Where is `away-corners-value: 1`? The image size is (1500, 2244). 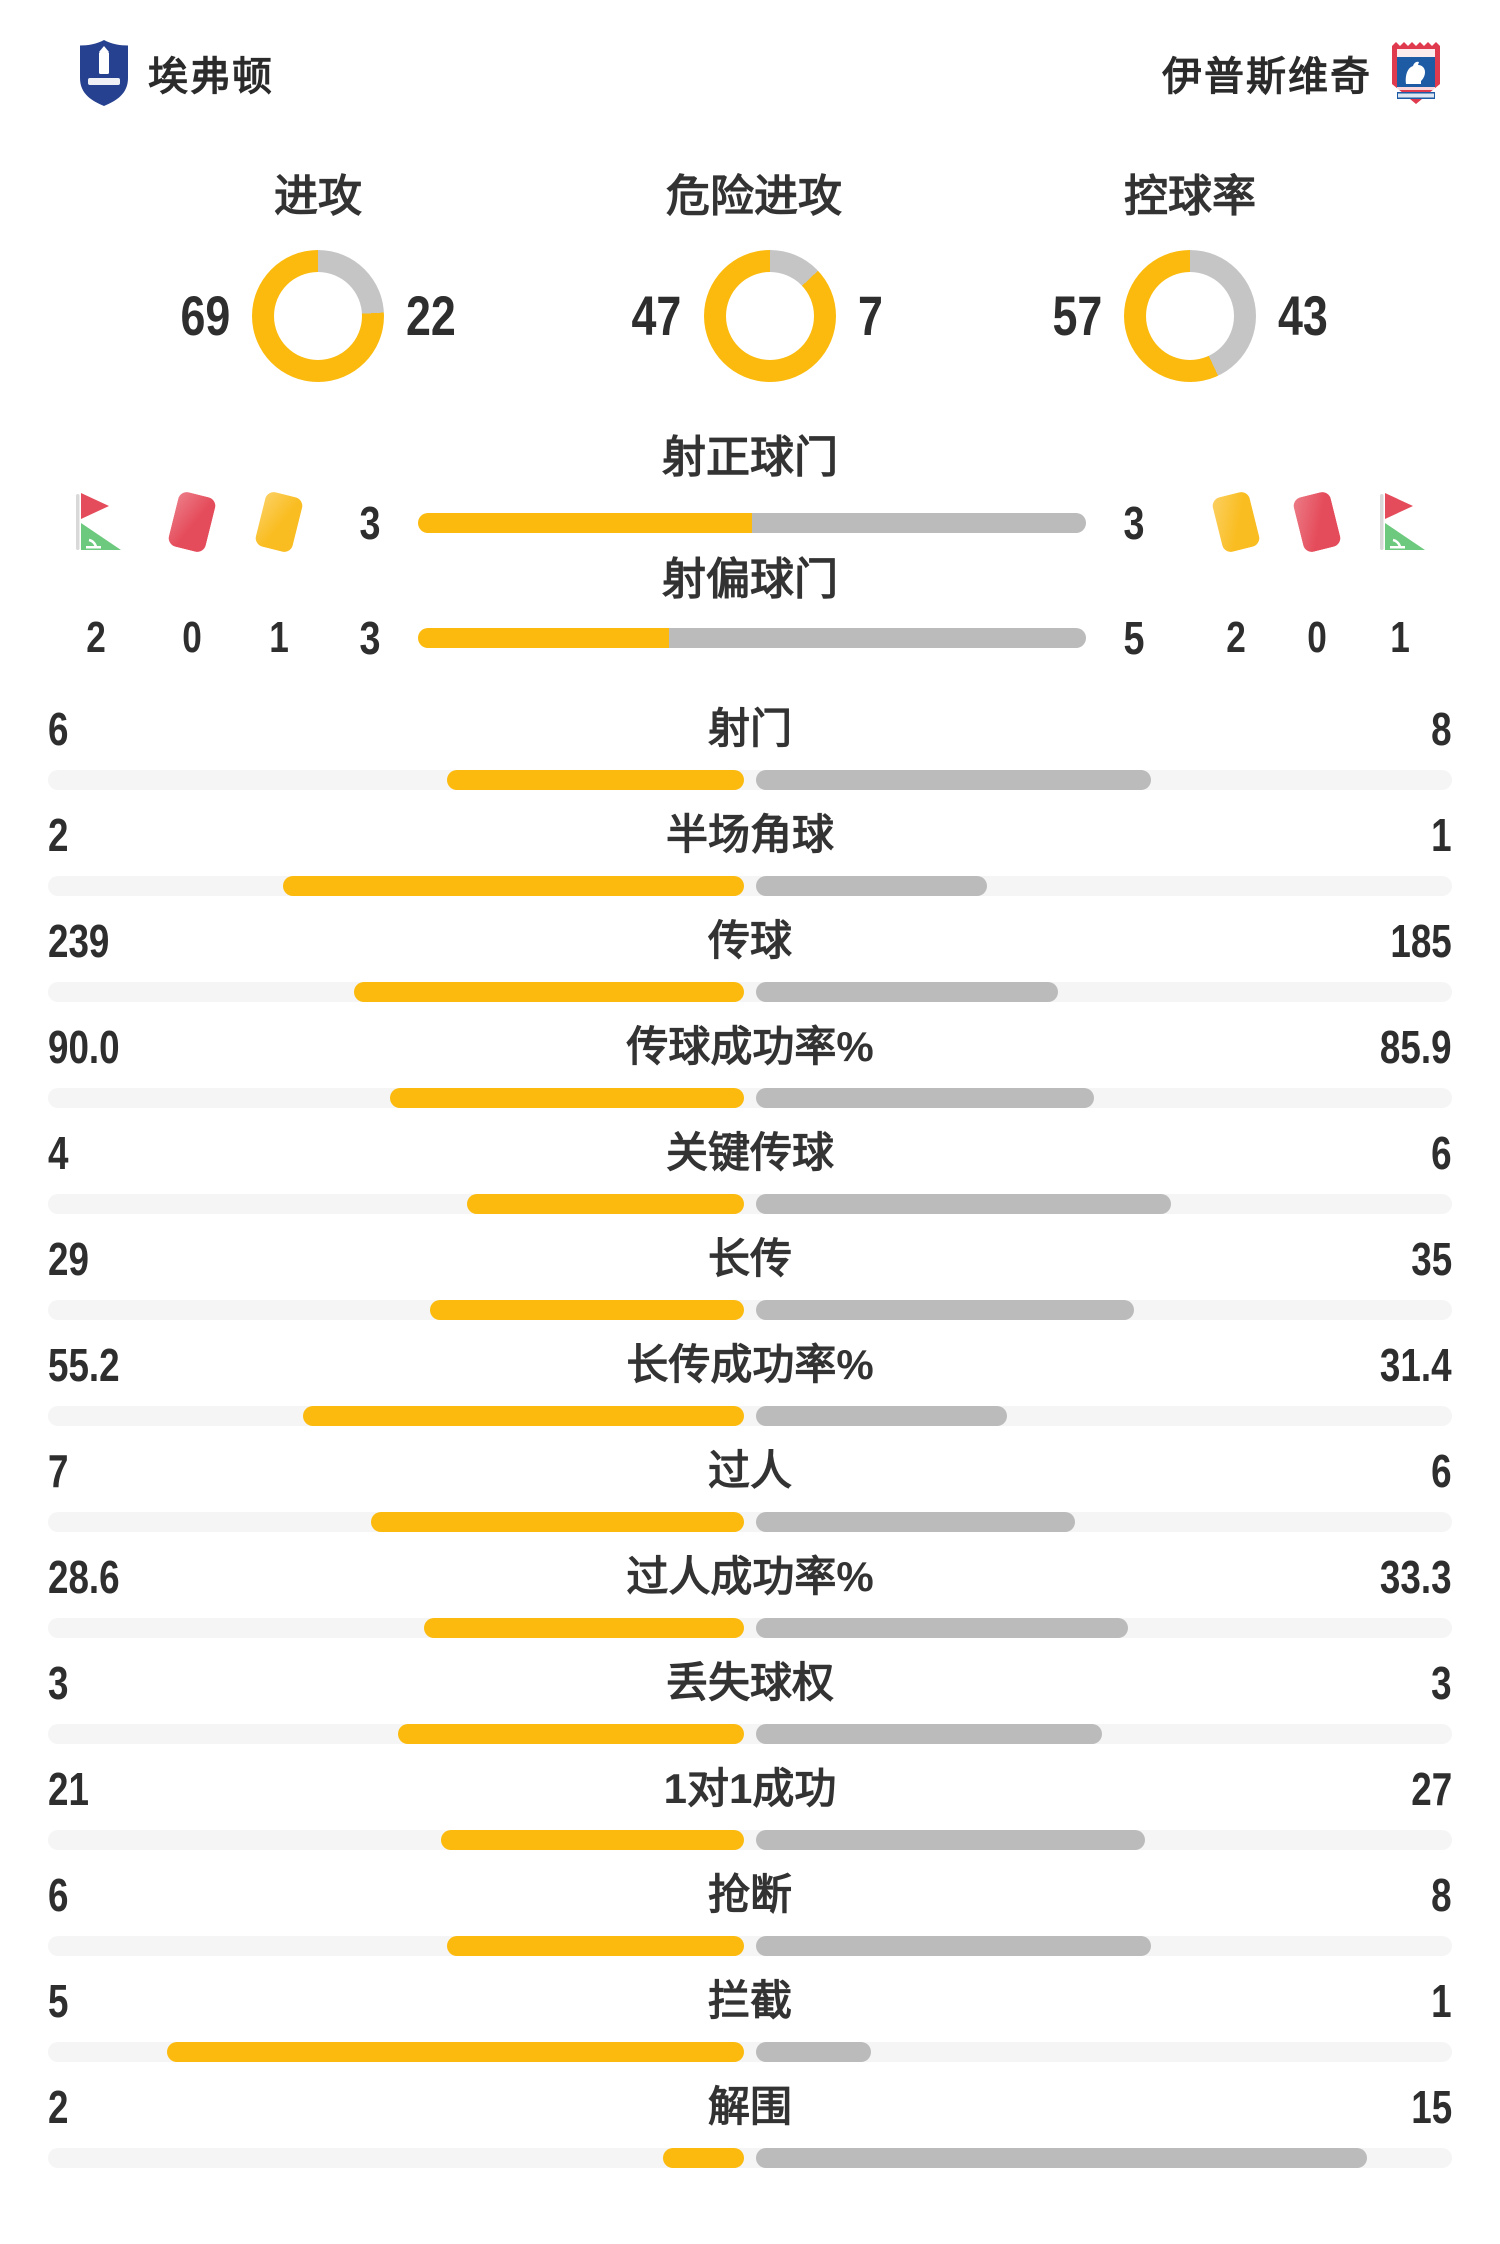 away-corners-value: 1 is located at coordinates (1400, 637).